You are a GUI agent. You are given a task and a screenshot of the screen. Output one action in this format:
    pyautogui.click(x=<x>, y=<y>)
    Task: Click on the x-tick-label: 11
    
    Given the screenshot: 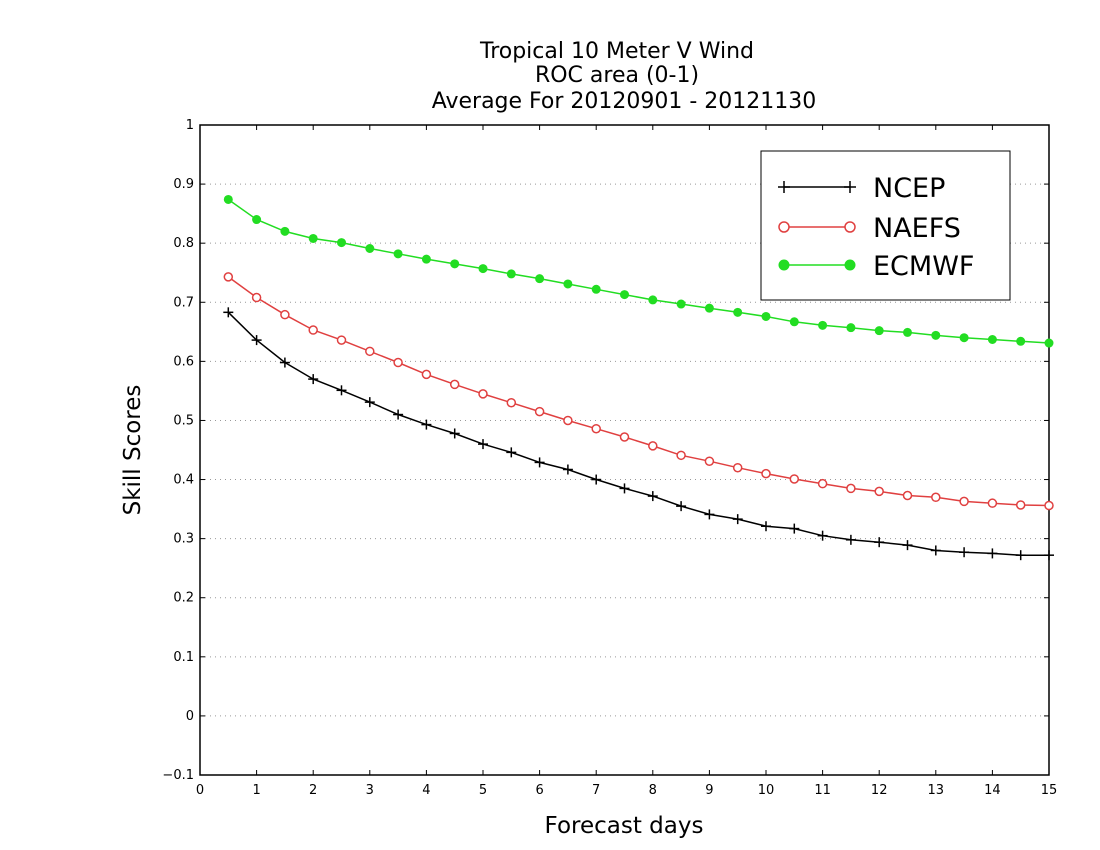 What is the action you would take?
    pyautogui.click(x=822, y=790)
    